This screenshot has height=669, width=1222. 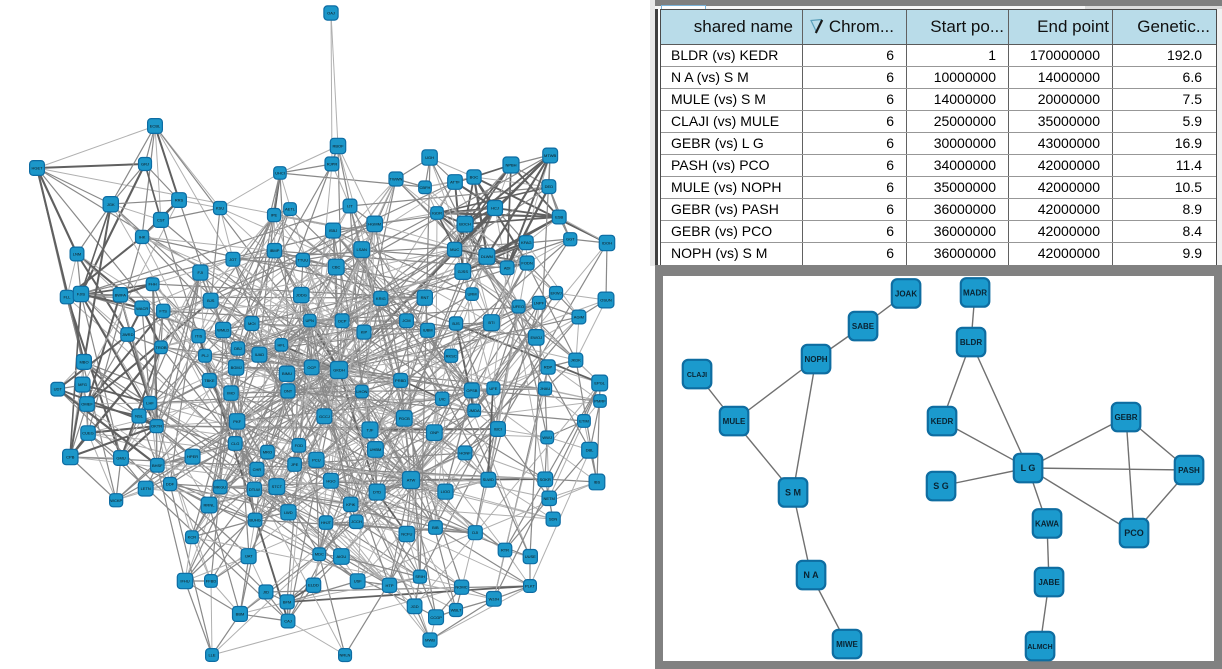 What do you see at coordinates (116, 500) in the screenshot?
I see `svg-text: WCKP` at bounding box center [116, 500].